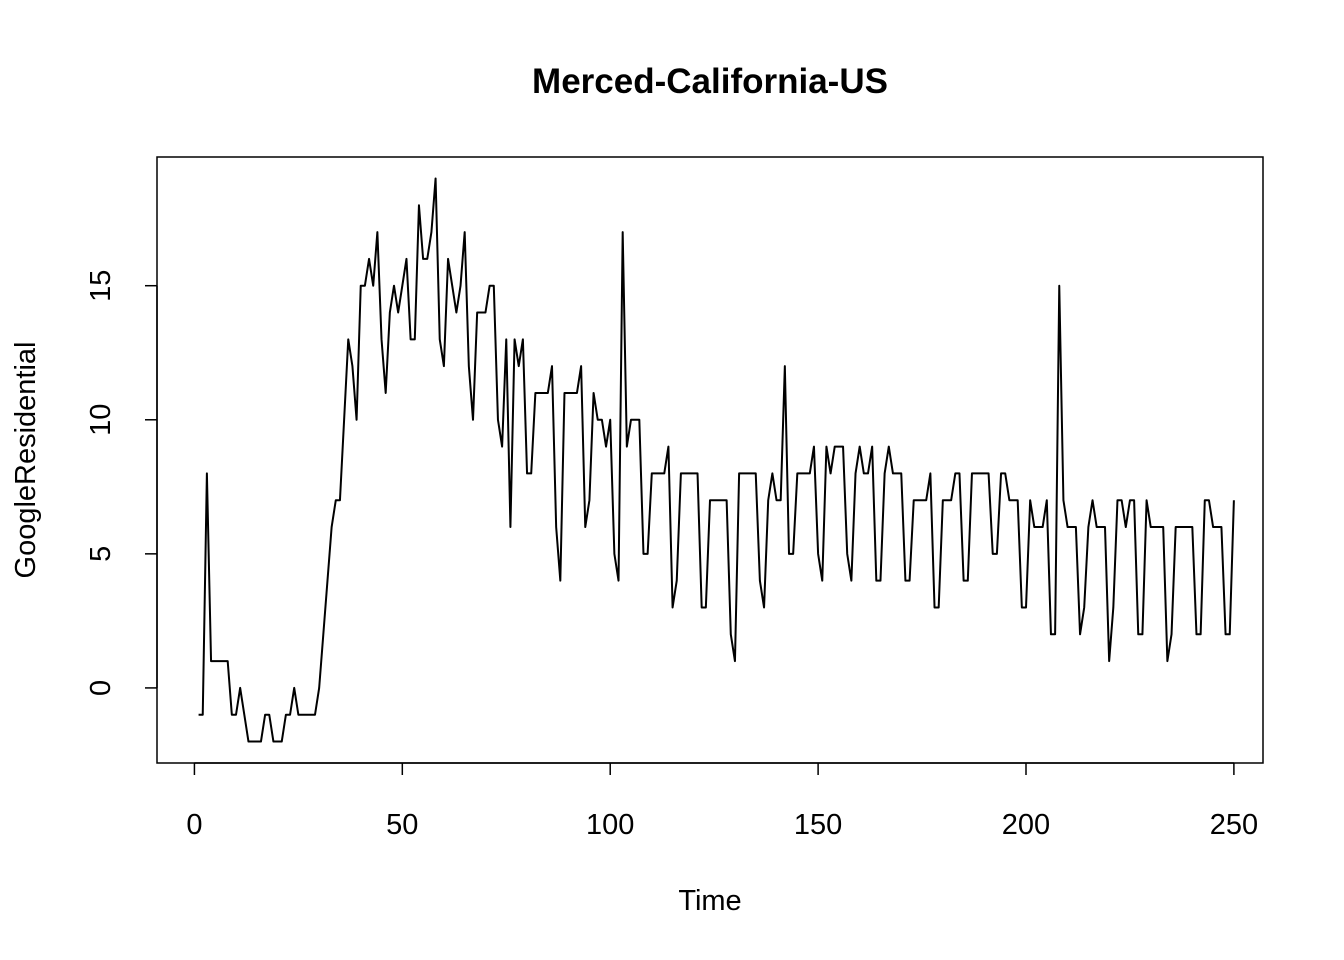 Image resolution: width=1344 pixels, height=960 pixels. What do you see at coordinates (402, 825) in the screenshot?
I see `x-tick-label: 50` at bounding box center [402, 825].